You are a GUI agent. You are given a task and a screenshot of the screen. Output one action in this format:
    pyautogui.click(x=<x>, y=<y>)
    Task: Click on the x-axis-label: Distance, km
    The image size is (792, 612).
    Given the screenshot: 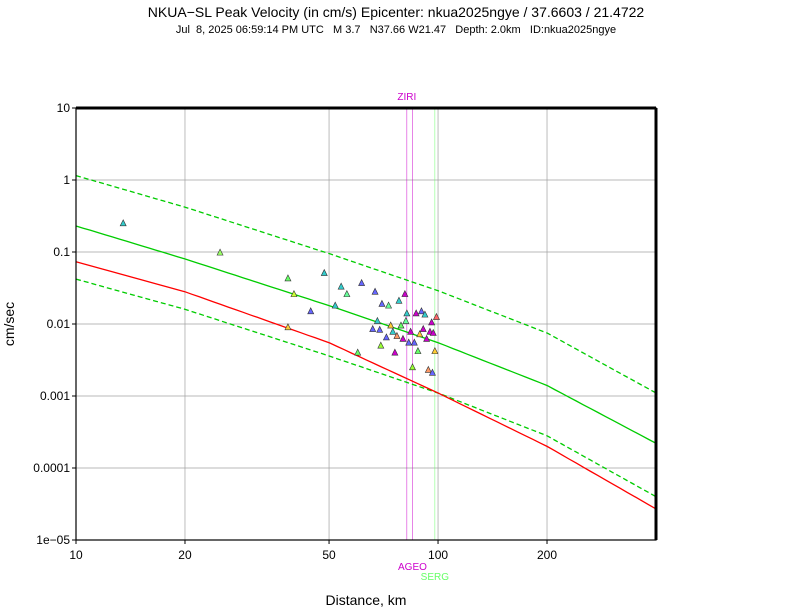 What is the action you would take?
    pyautogui.click(x=366, y=600)
    